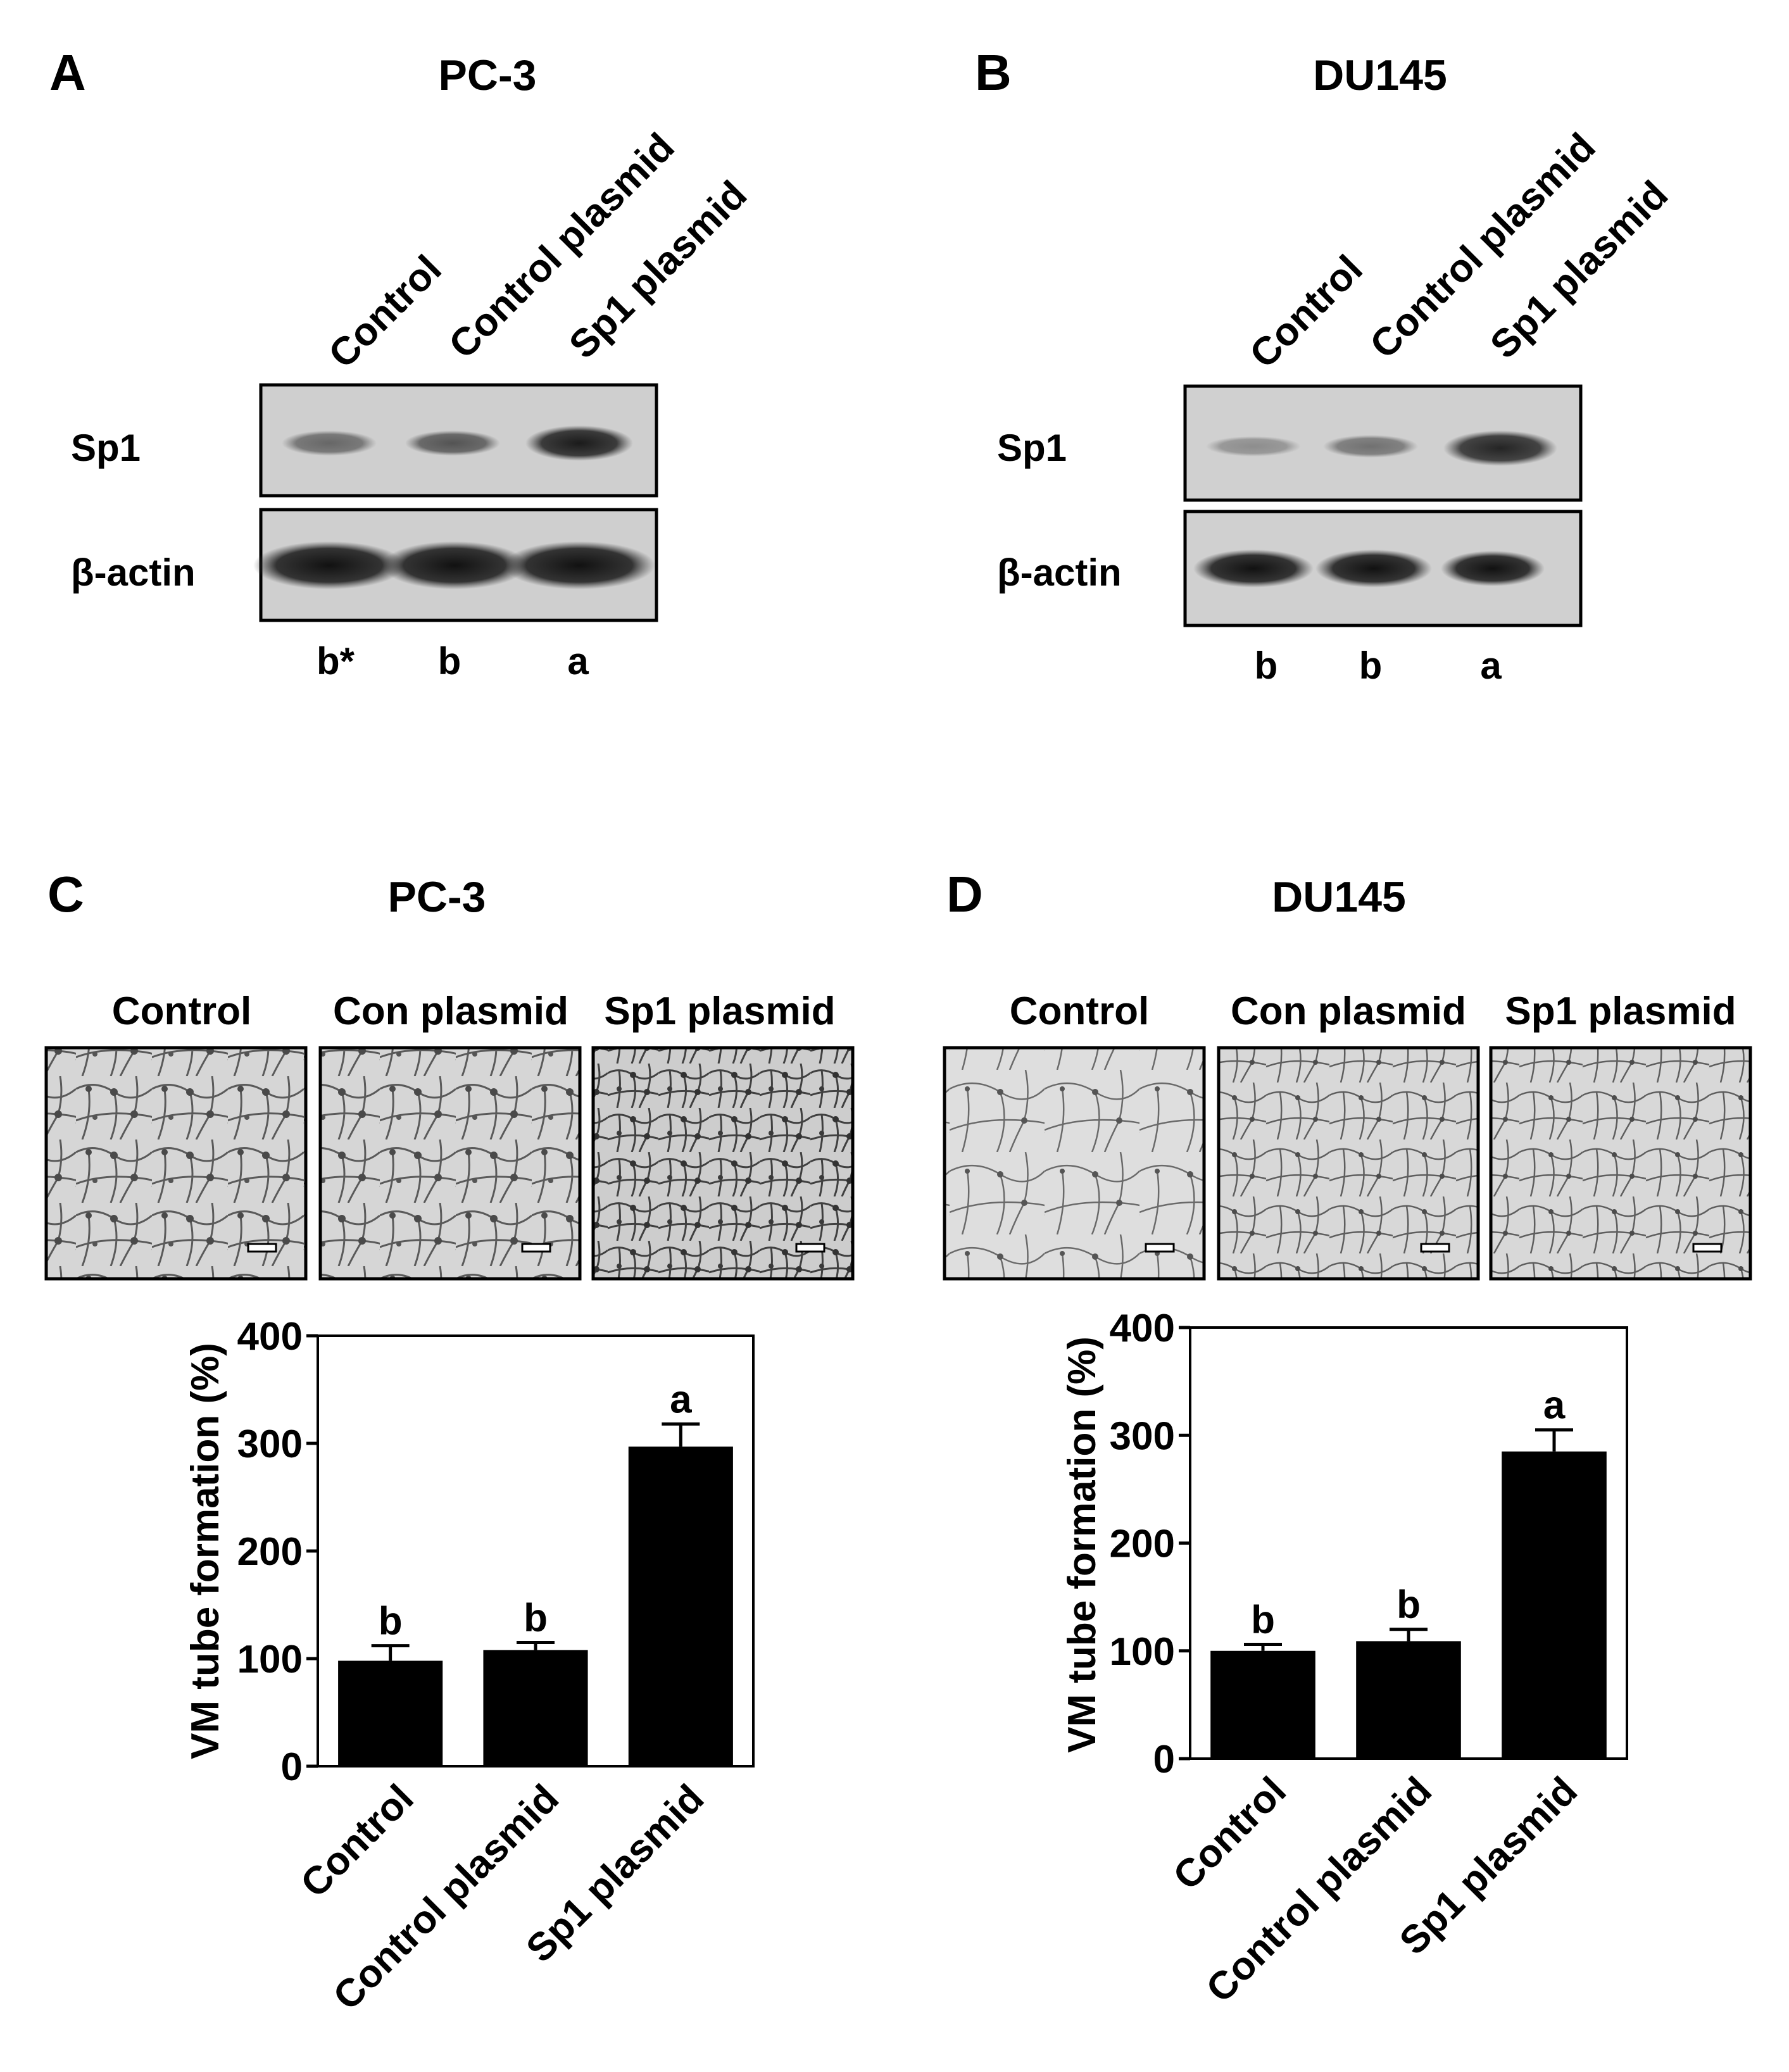 Image resolution: width=1789 pixels, height=2072 pixels. I want to click on panel-d: D DU145 Control Con plasmid Sp1 plasmid, so click(1347, 1073).